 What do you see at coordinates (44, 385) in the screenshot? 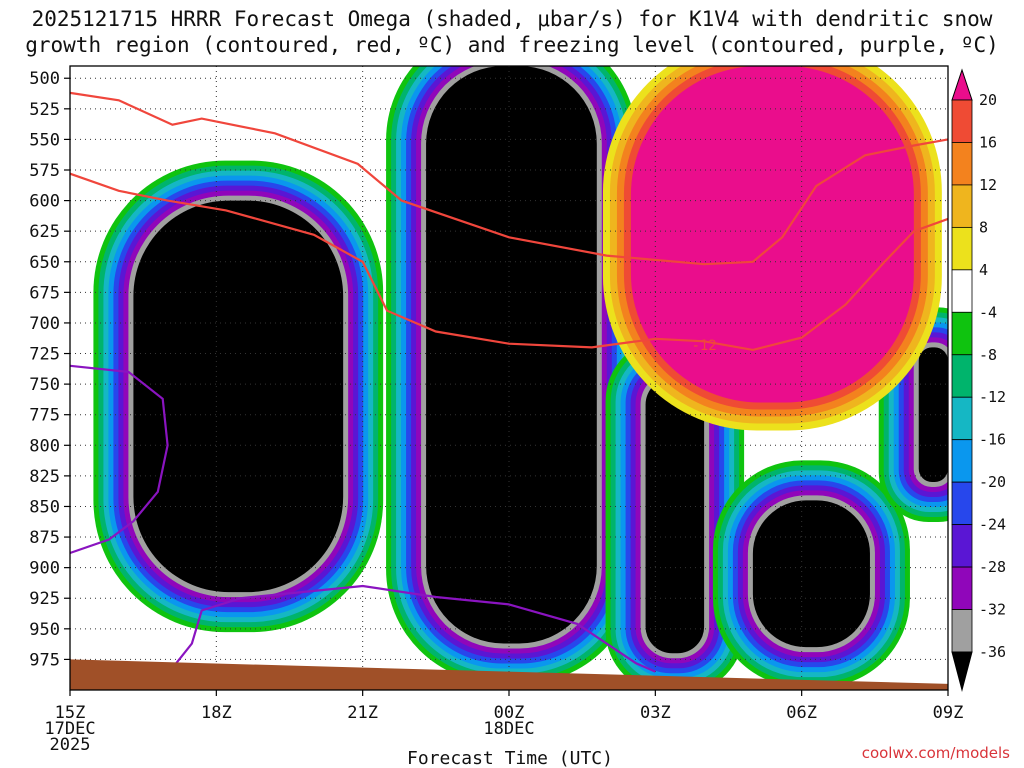
I see `y-tick-label-750: 750` at bounding box center [44, 385].